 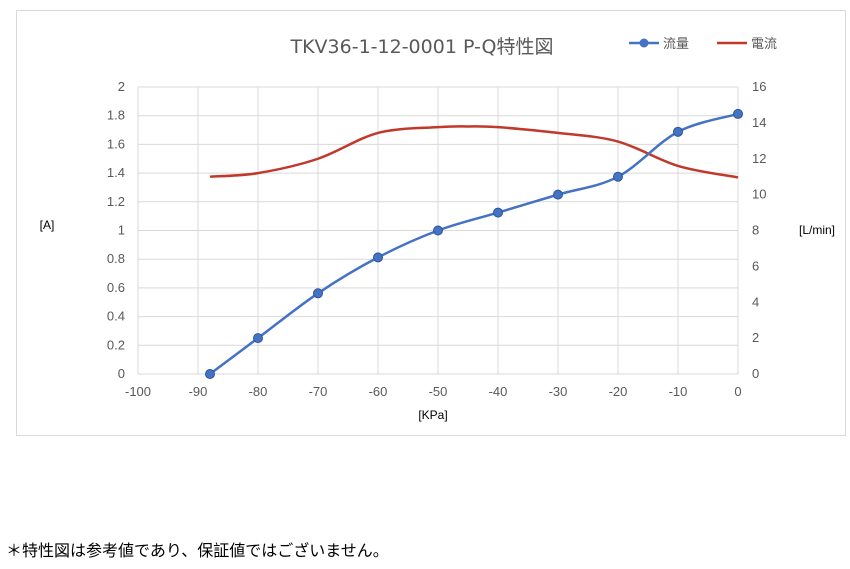 What do you see at coordinates (438, 391) in the screenshot?
I see `x-tick-label: -50` at bounding box center [438, 391].